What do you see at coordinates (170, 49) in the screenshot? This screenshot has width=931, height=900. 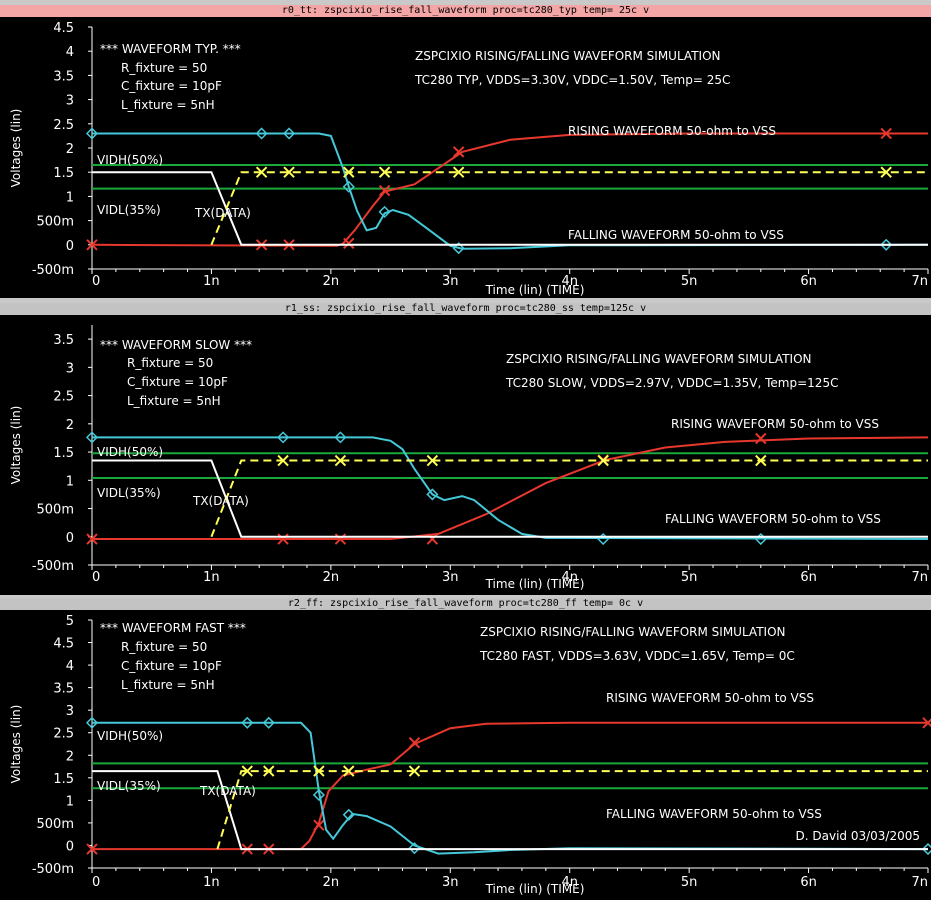 I see `waveform-header: *** WAVEFORM TYP. ***` at bounding box center [170, 49].